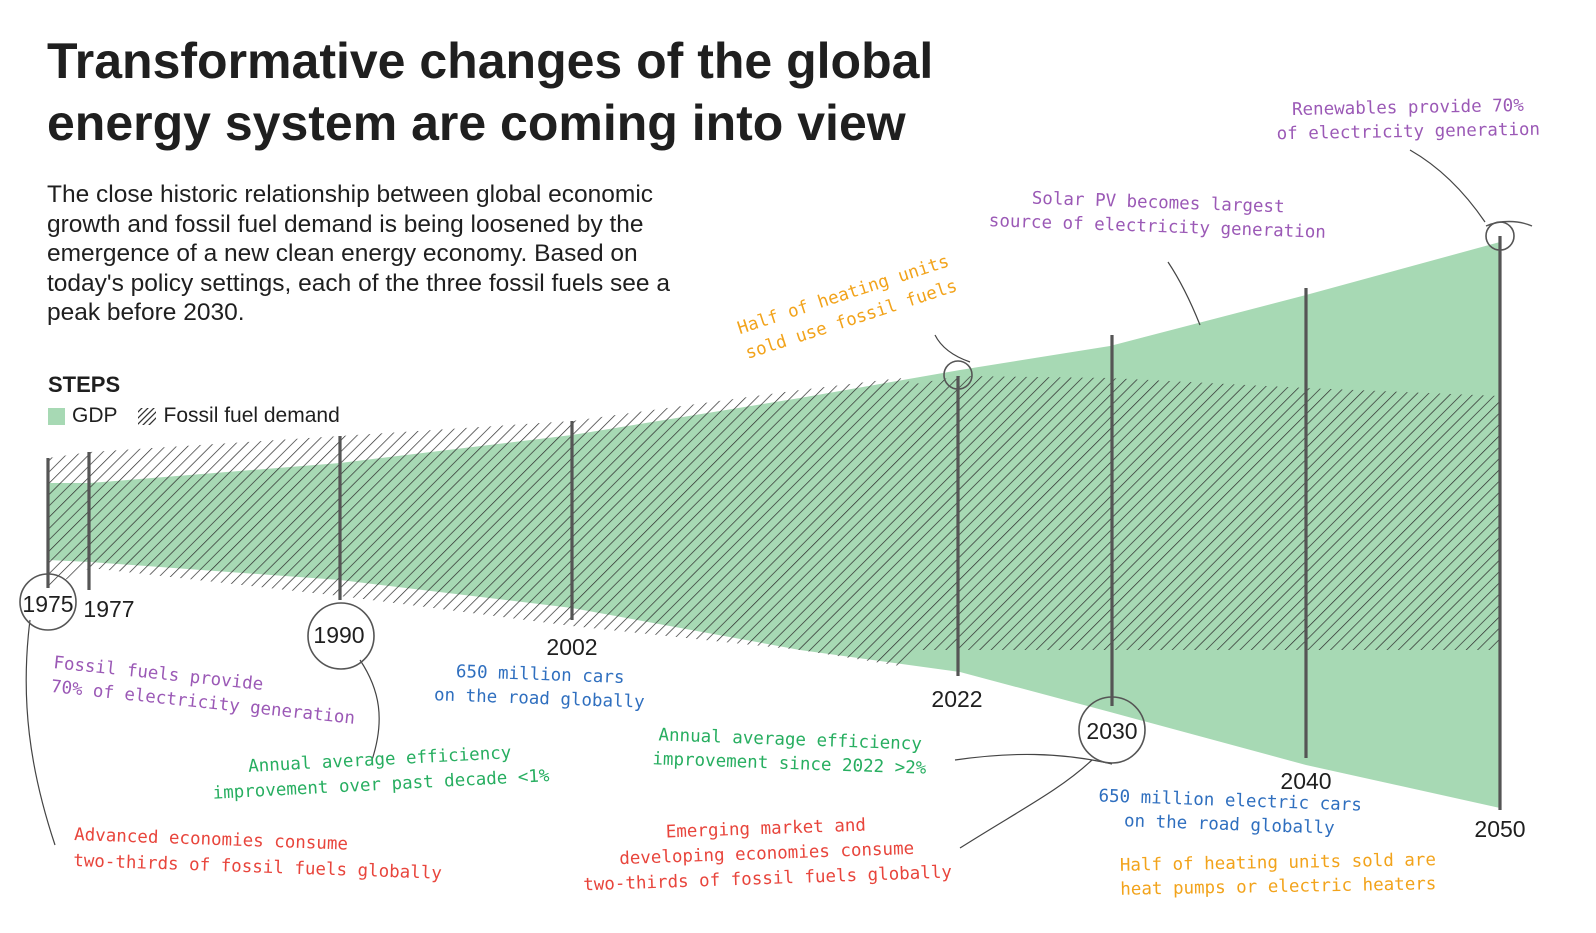 The image size is (1596, 933). What do you see at coordinates (84, 384) in the screenshot?
I see `legend-title: STEPS` at bounding box center [84, 384].